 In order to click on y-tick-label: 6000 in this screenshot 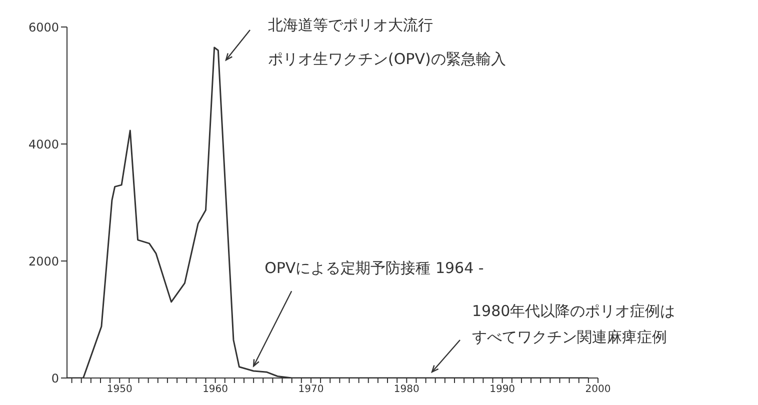, I will do `click(43, 27)`.